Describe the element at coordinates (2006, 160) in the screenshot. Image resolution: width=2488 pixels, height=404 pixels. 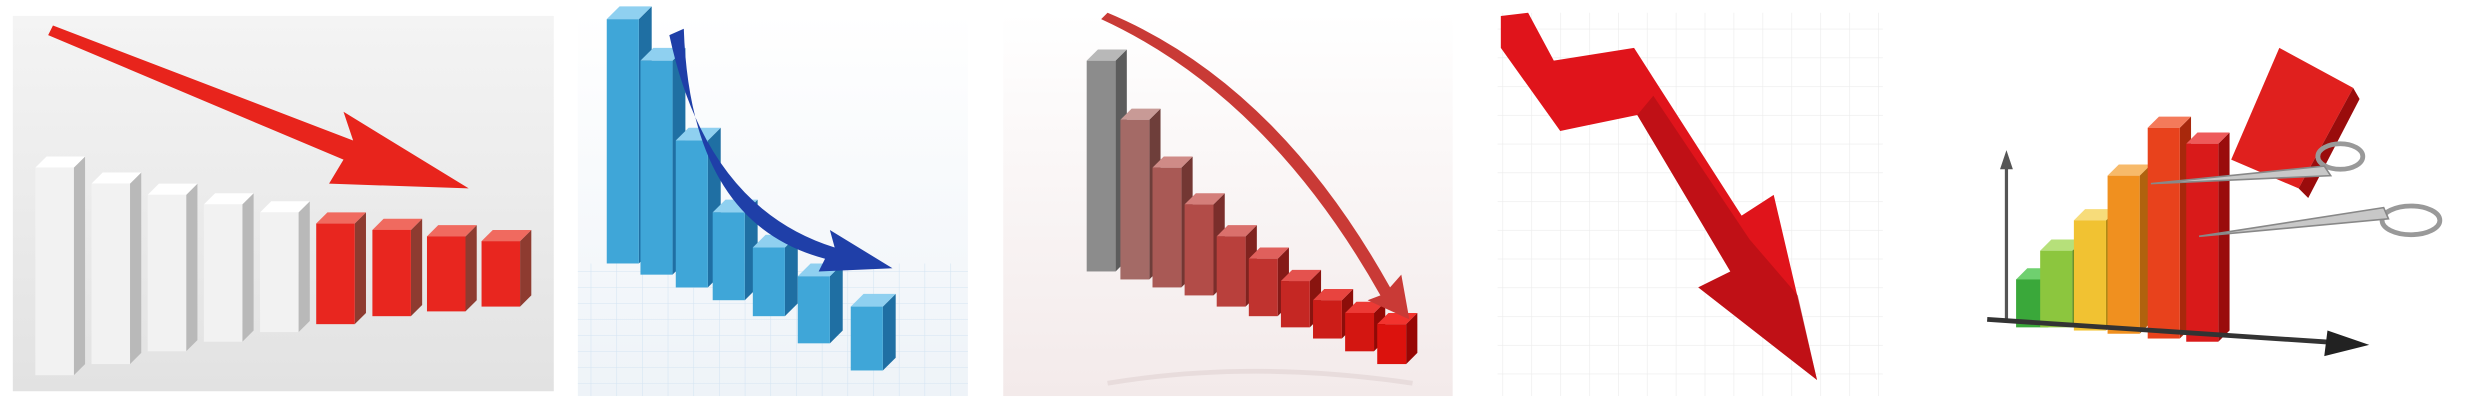
I see `y-axis-arrow` at that location.